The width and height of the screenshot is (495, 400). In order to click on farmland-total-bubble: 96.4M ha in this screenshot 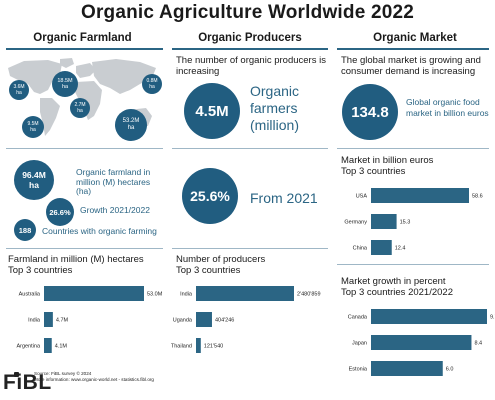, I will do `click(34, 180)`.